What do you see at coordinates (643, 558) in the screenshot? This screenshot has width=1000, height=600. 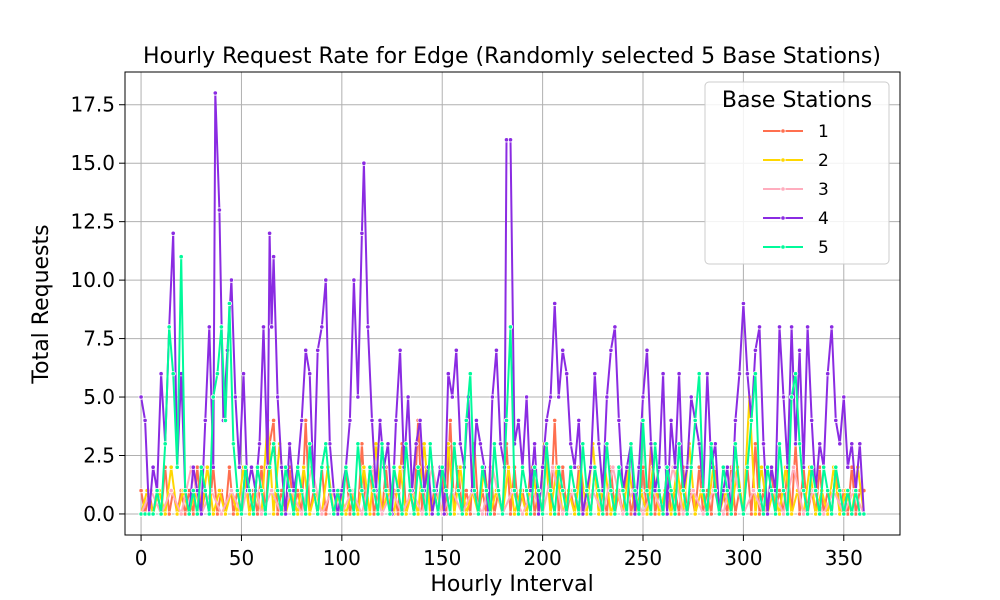 I see `x-tick-label: 250` at bounding box center [643, 558].